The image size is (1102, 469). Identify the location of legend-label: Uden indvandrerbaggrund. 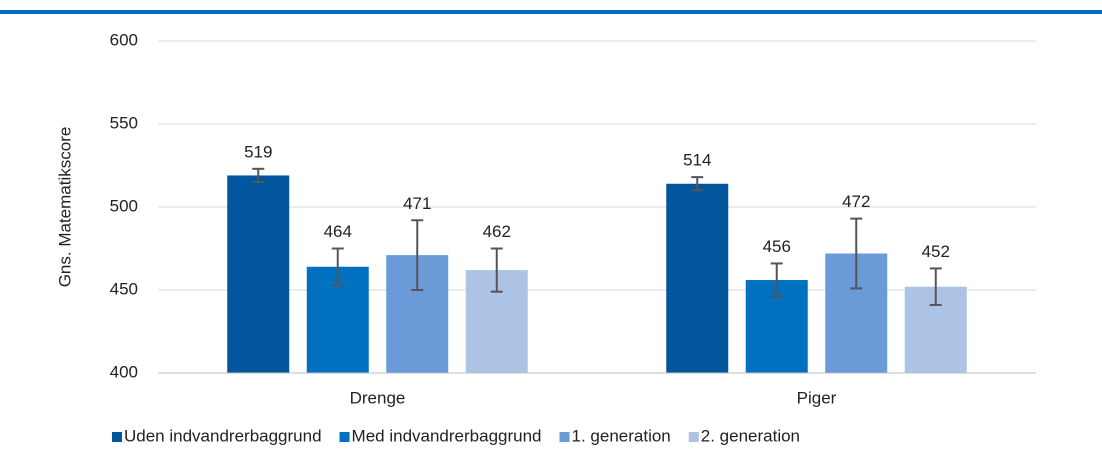
(223, 435).